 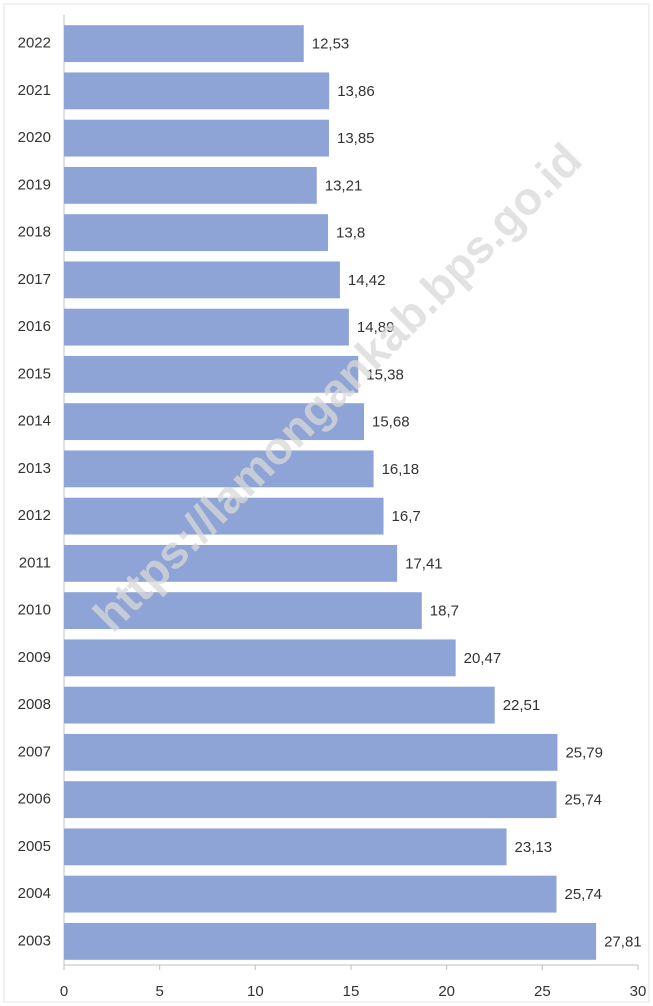 What do you see at coordinates (34, 373) in the screenshot?
I see `y-tick-label: 2015` at bounding box center [34, 373].